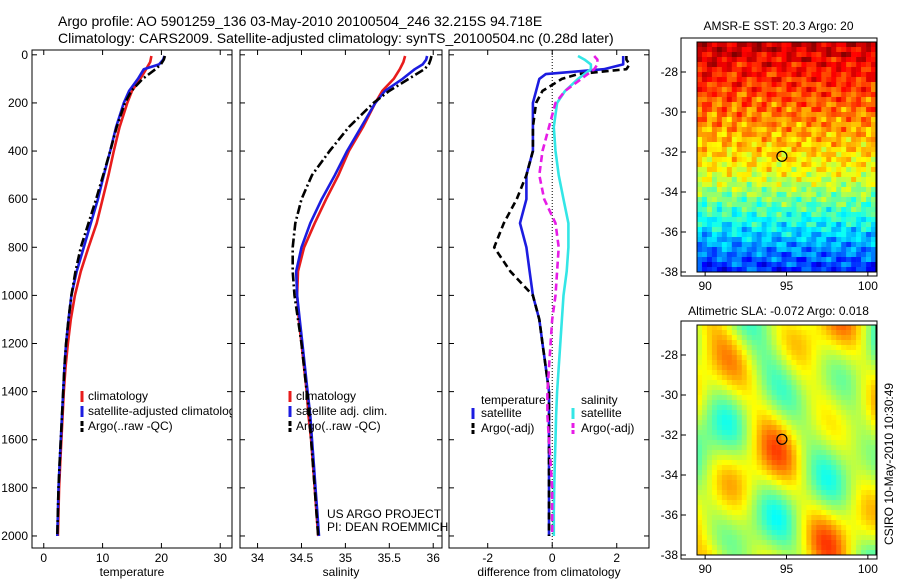 Image resolution: width=900 pixels, height=580 pixels. I want to click on series-argo-adj--salinity, so click(568, 295).